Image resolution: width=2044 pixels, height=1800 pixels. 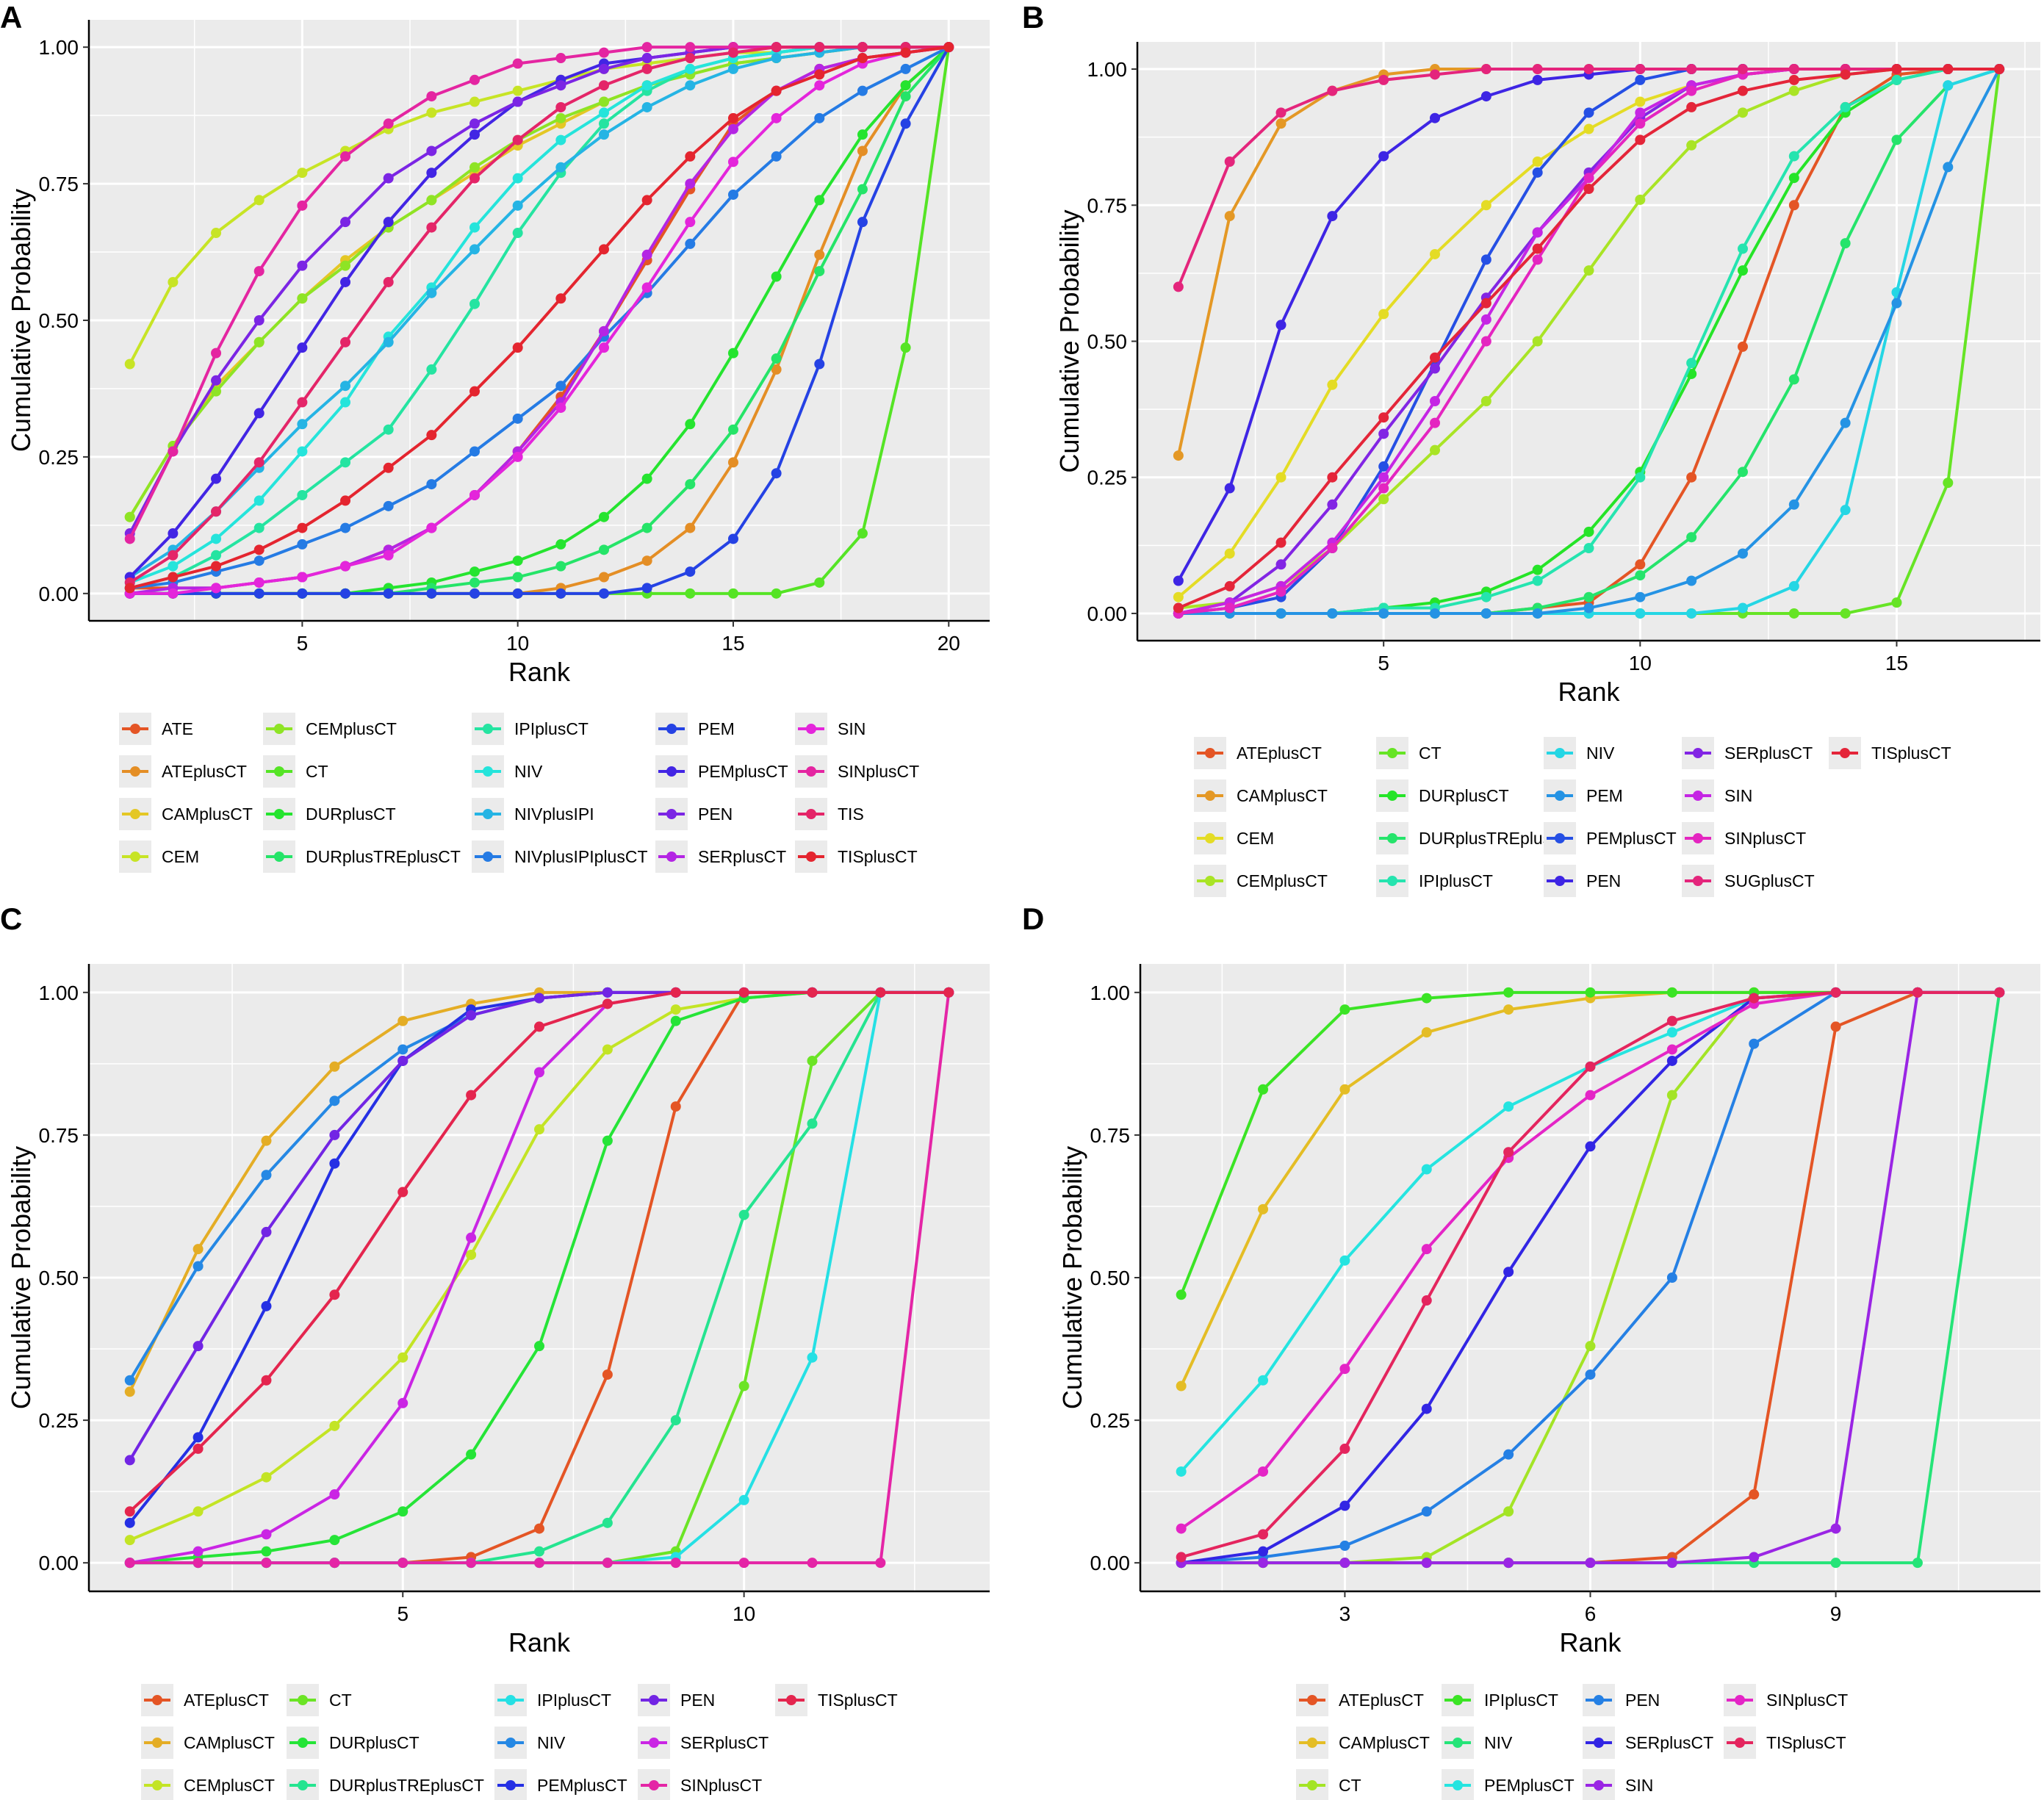 What do you see at coordinates (1110, 1136) in the screenshot?
I see `y-tick-label: 0.75` at bounding box center [1110, 1136].